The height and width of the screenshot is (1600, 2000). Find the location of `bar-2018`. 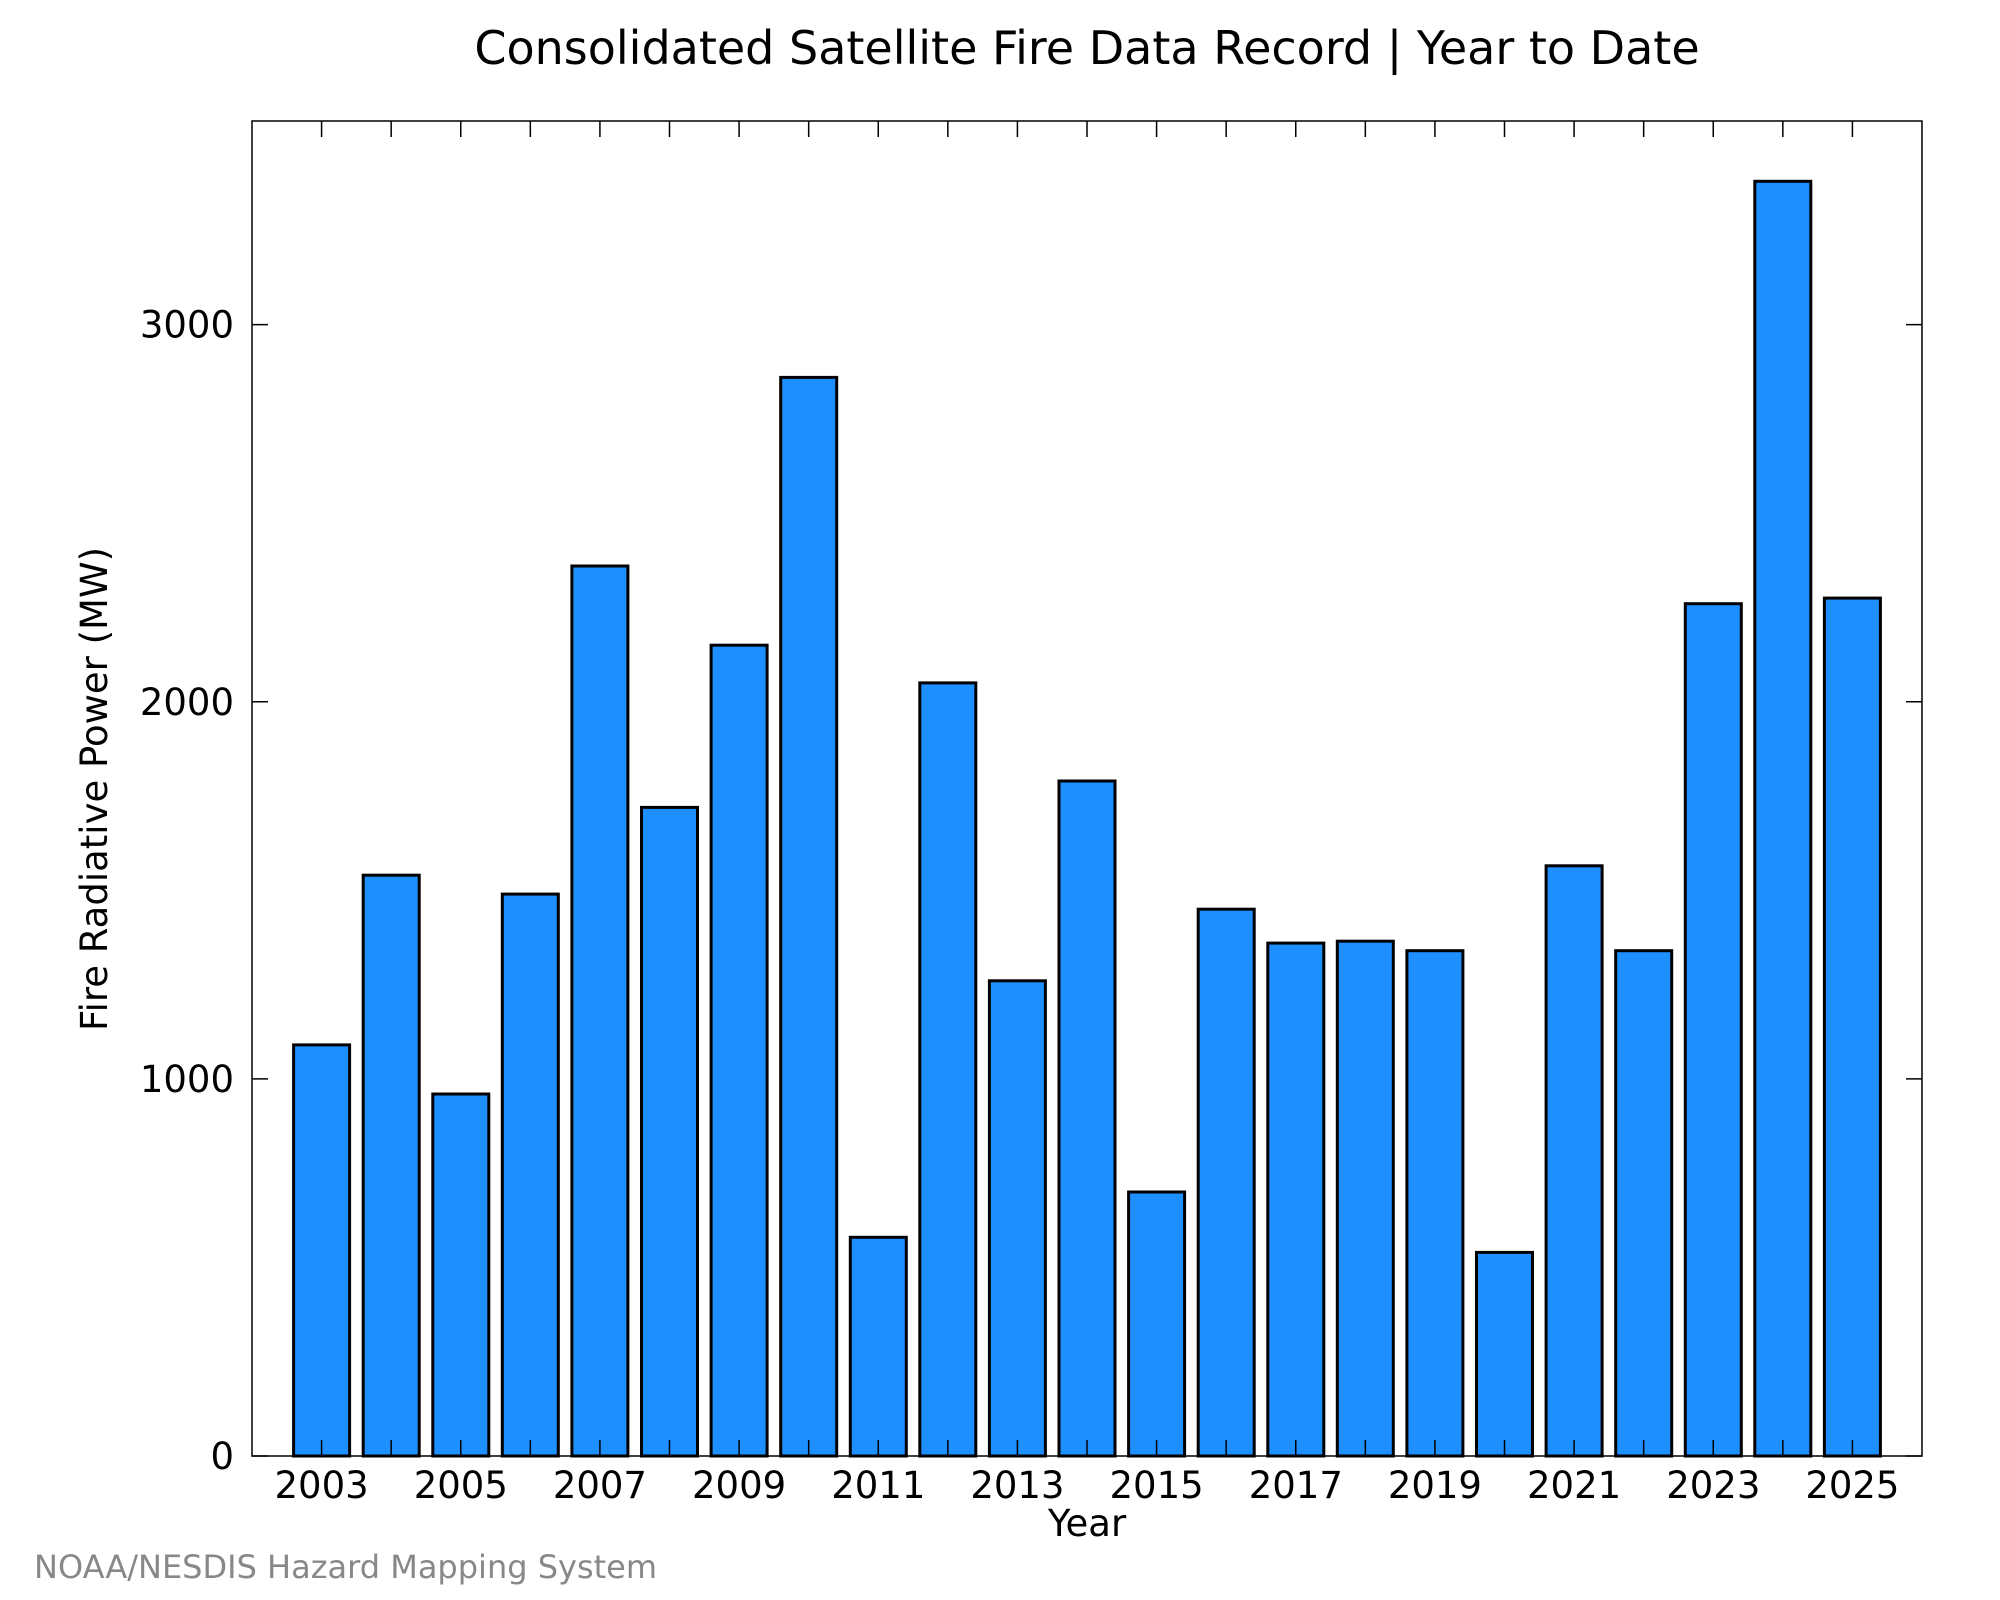

bar-2018 is located at coordinates (1365, 1198).